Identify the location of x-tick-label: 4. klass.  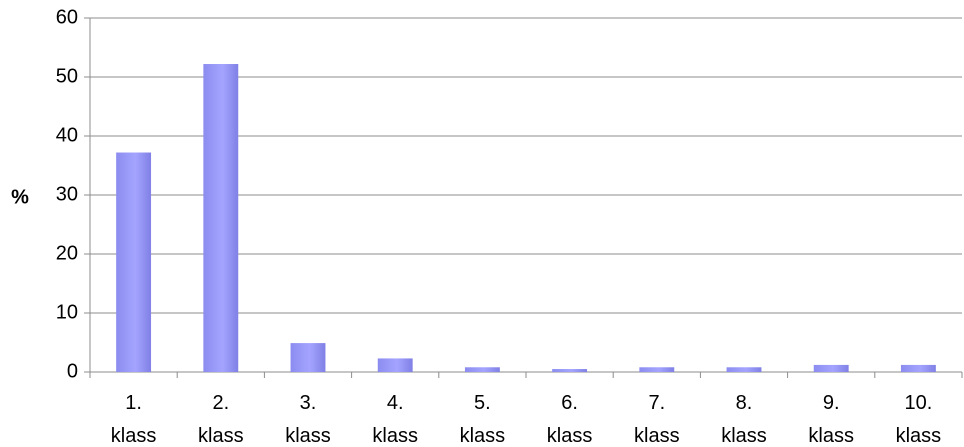
(395, 419).